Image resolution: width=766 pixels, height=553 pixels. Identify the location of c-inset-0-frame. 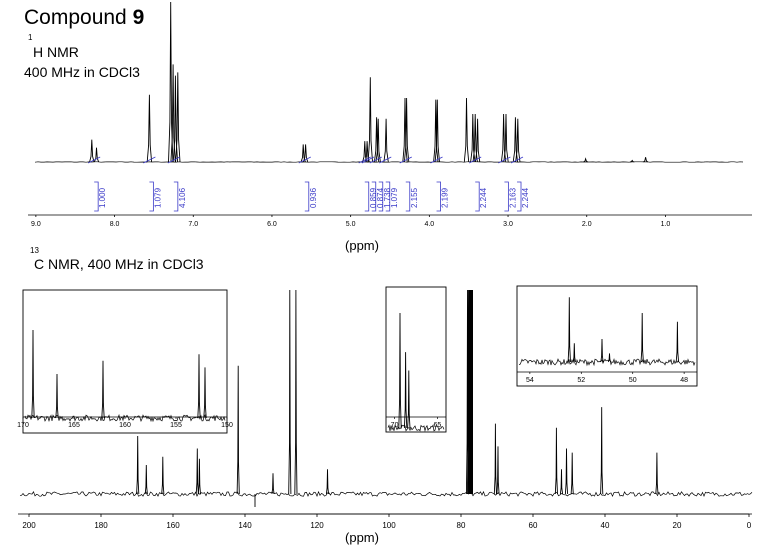
(125, 361).